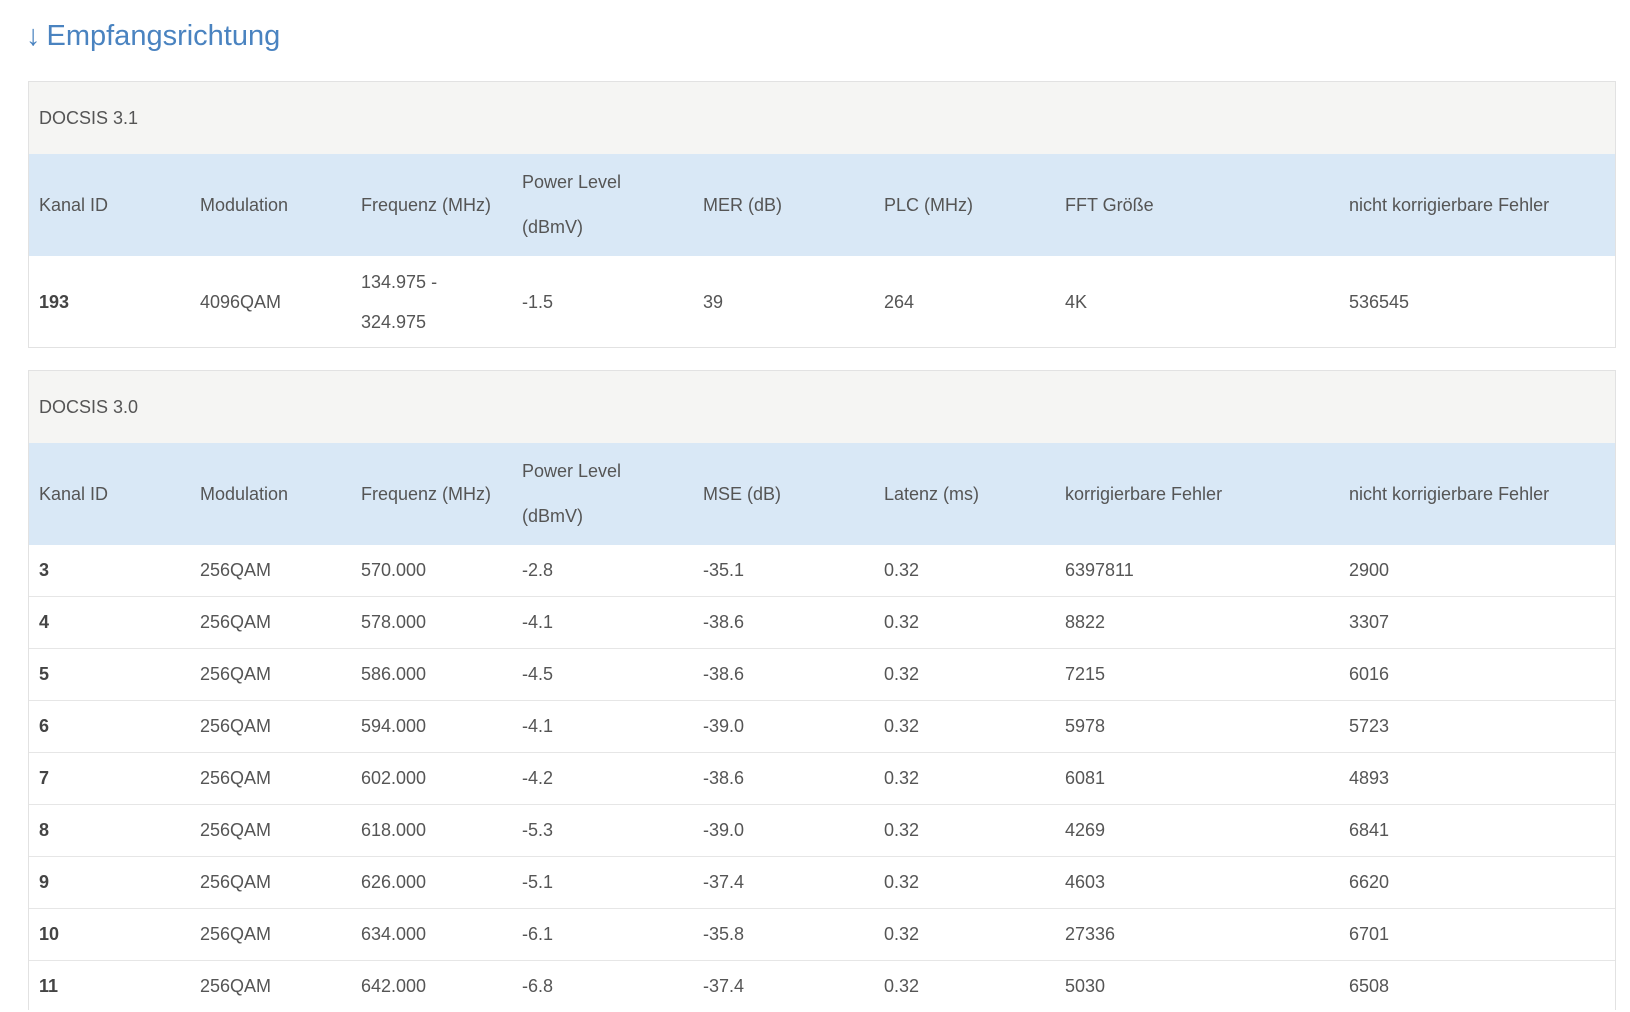 This screenshot has height=1012, width=1630. Describe the element at coordinates (783, 571) in the screenshot. I see `table-cell: -35.1` at that location.